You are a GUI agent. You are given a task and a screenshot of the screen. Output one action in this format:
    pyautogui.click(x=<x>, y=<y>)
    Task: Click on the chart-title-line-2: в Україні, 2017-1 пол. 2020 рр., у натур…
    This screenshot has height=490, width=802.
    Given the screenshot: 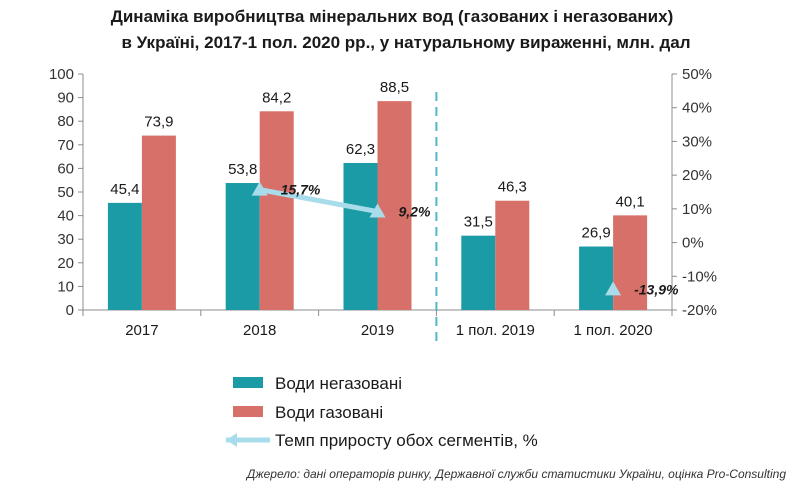 What is the action you would take?
    pyautogui.click(x=405, y=42)
    